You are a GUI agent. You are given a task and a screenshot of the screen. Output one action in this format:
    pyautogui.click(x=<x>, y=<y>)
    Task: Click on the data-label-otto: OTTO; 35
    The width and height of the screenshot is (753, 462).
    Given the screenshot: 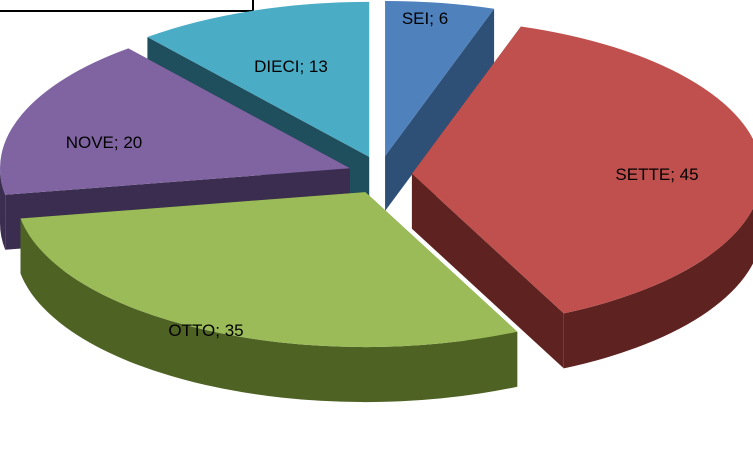 What is the action you would take?
    pyautogui.click(x=205, y=330)
    